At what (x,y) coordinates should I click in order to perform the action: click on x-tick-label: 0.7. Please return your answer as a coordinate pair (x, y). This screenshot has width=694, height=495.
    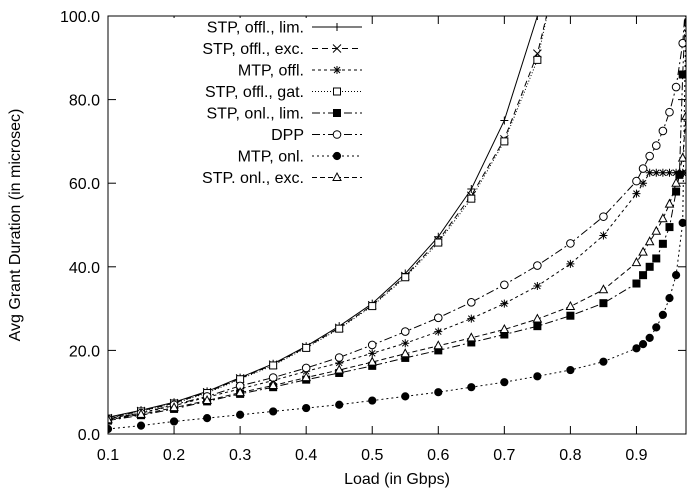
    Looking at the image, I should click on (504, 455).